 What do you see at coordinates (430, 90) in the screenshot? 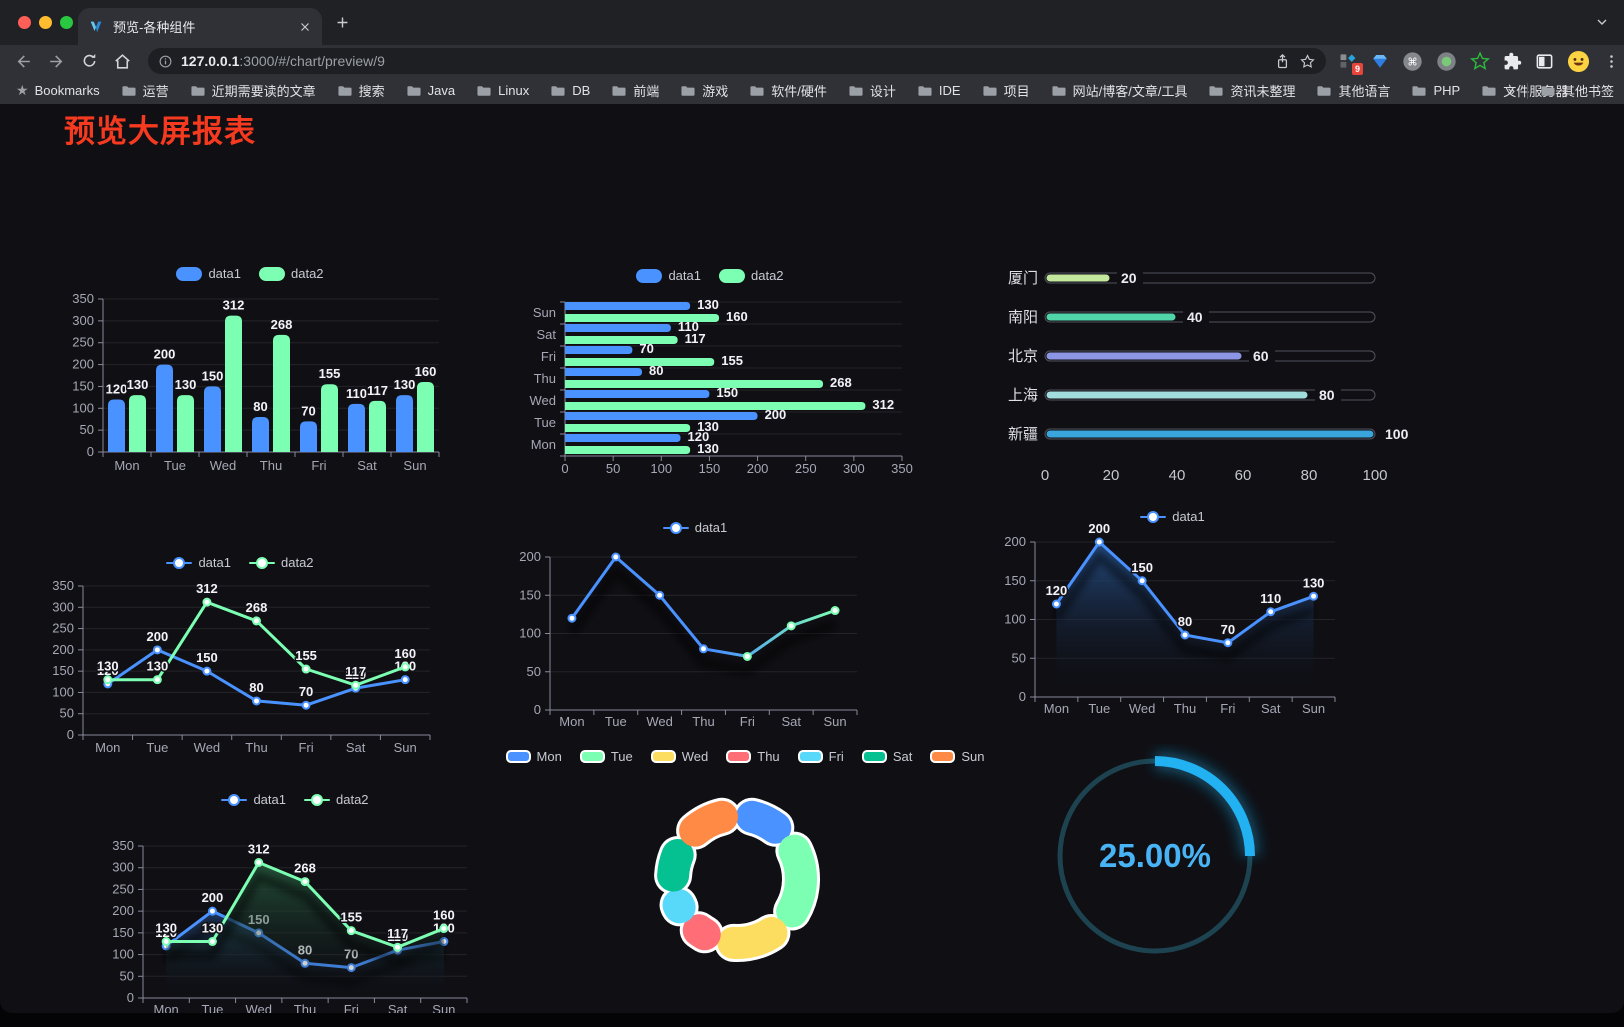
I see `bookmark-folder: Java` at bounding box center [430, 90].